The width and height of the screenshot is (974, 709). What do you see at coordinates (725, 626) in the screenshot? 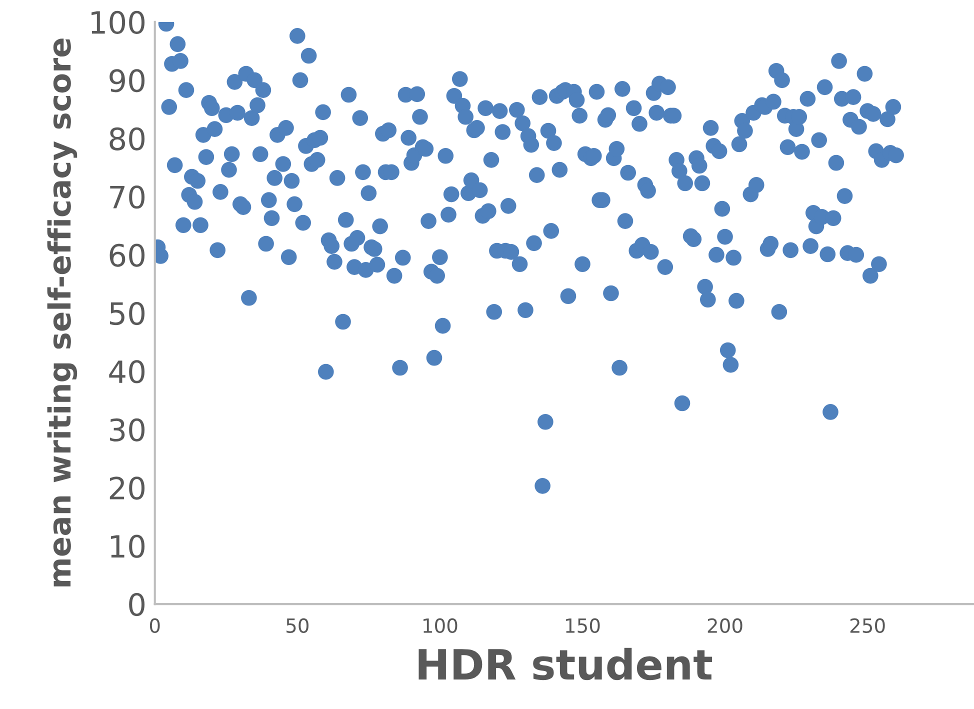
I see `x-tick-label: 200` at bounding box center [725, 626].